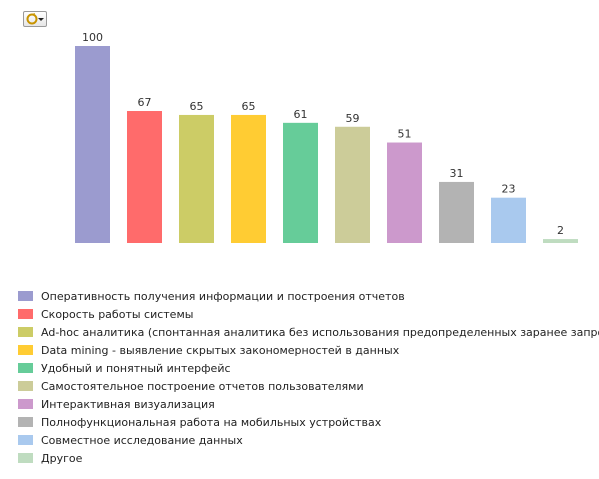  Describe the element at coordinates (128, 404) in the screenshot. I see `legend-label: Интерактивная визуализация` at that location.